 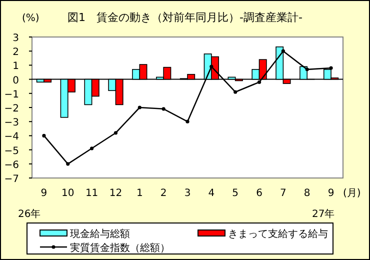 I want to click on x-tick-label: 6, so click(x=259, y=193).